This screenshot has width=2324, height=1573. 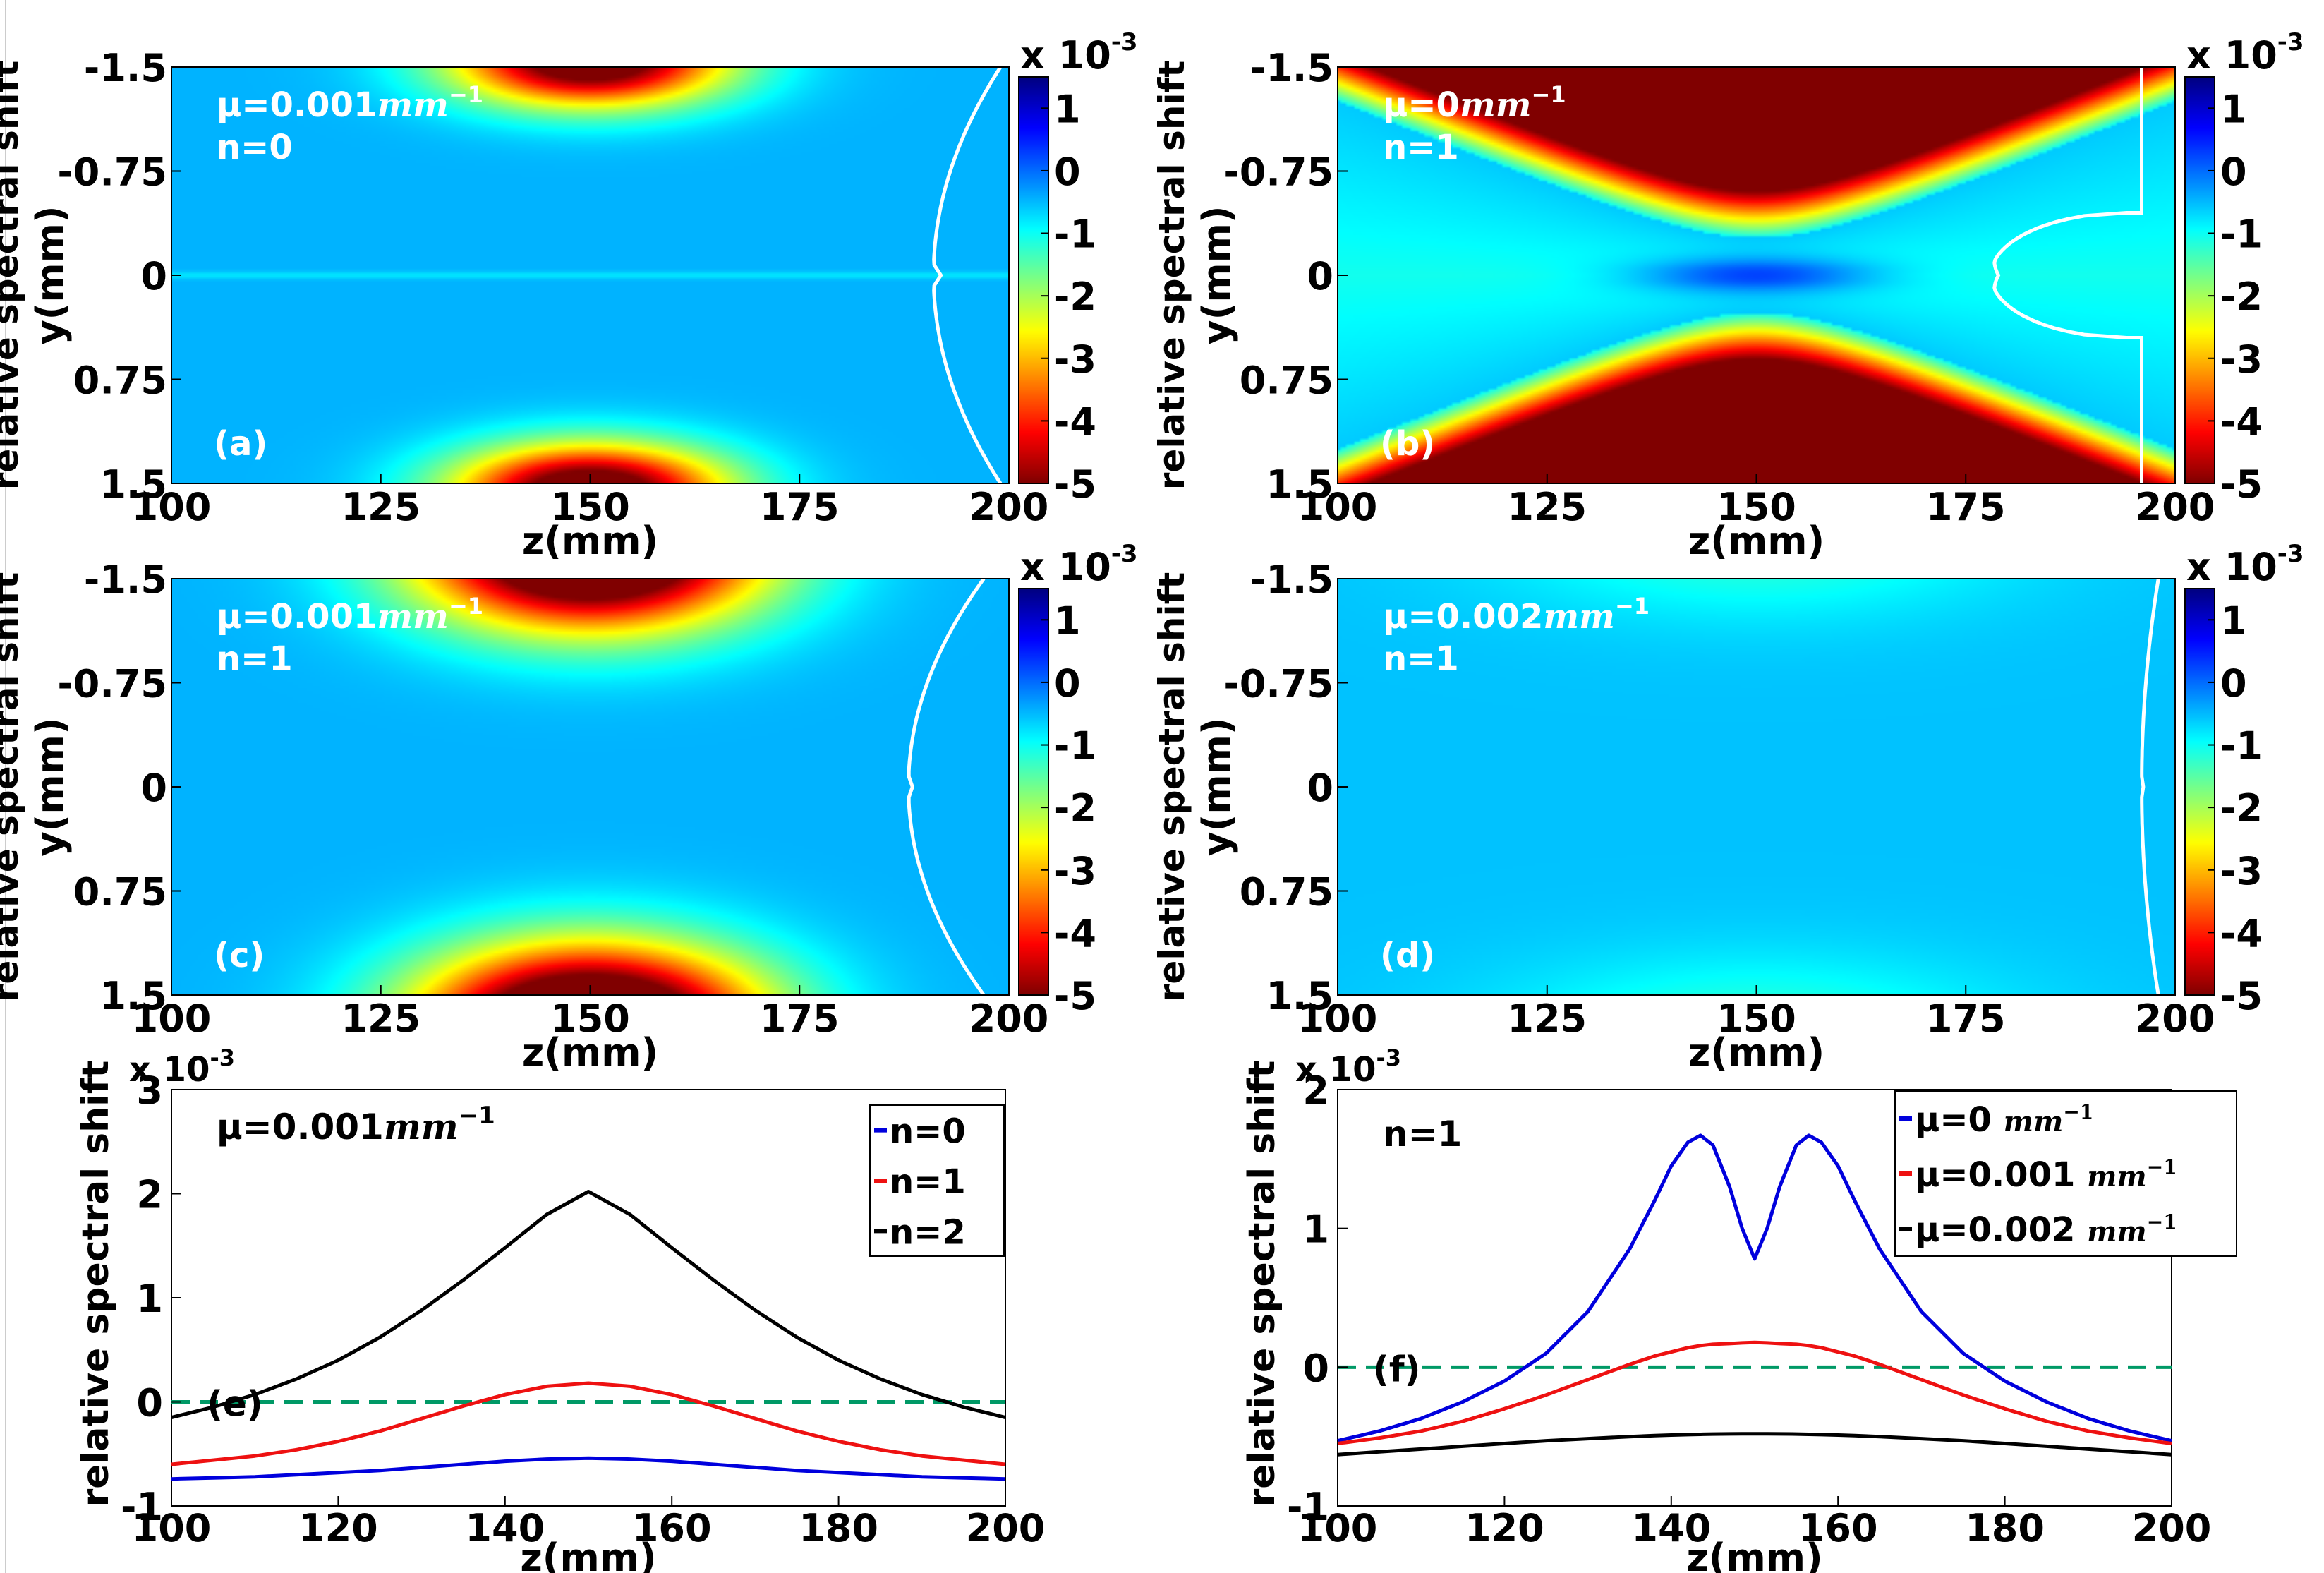 What do you see at coordinates (1009, 1018) in the screenshot?
I see `x-tick-label-c: 200` at bounding box center [1009, 1018].